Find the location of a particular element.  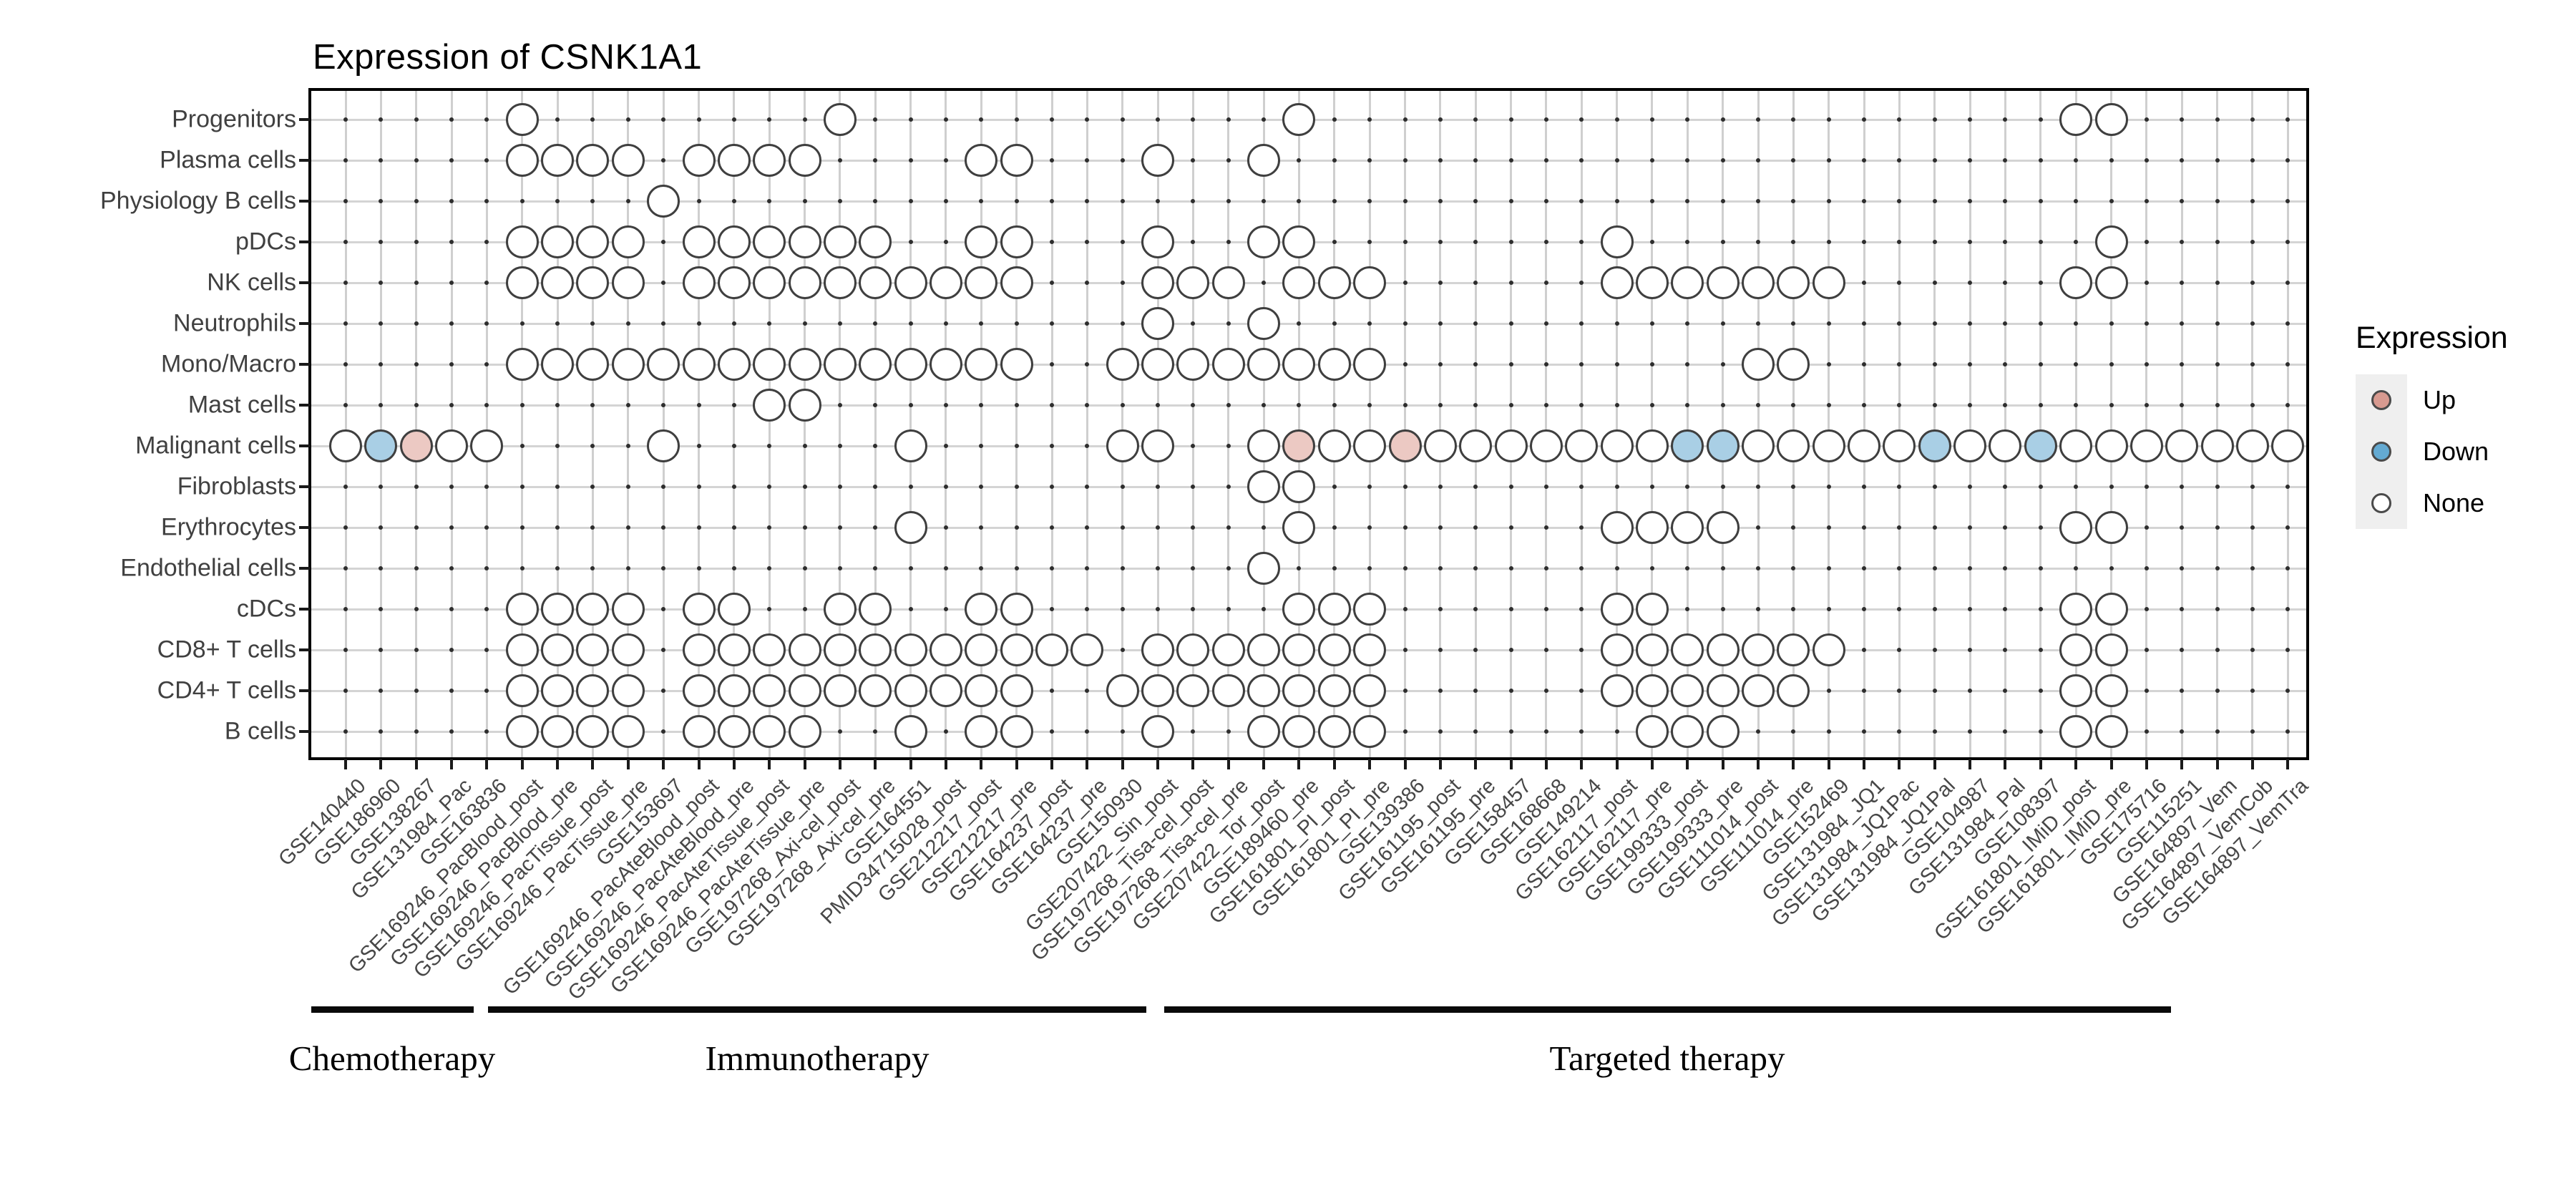

y-axis-label: pDCs is located at coordinates (265, 242).